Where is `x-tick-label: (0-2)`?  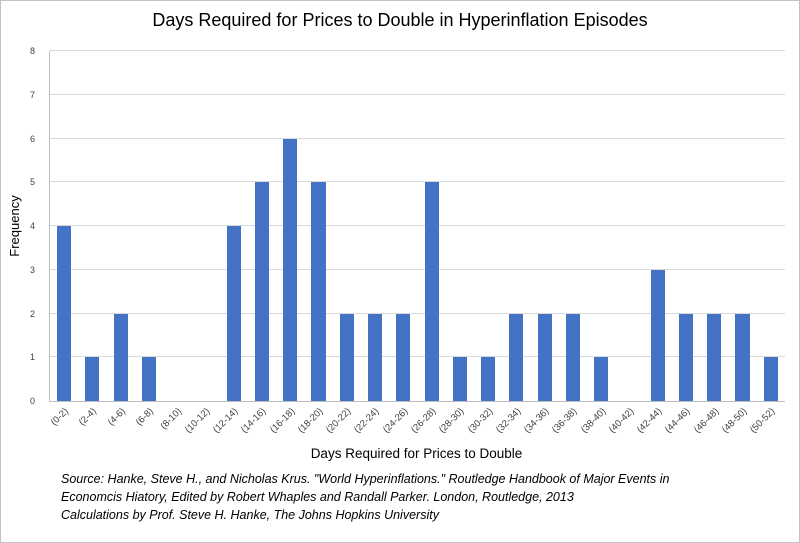
x-tick-label: (0-2) is located at coordinates (59, 417).